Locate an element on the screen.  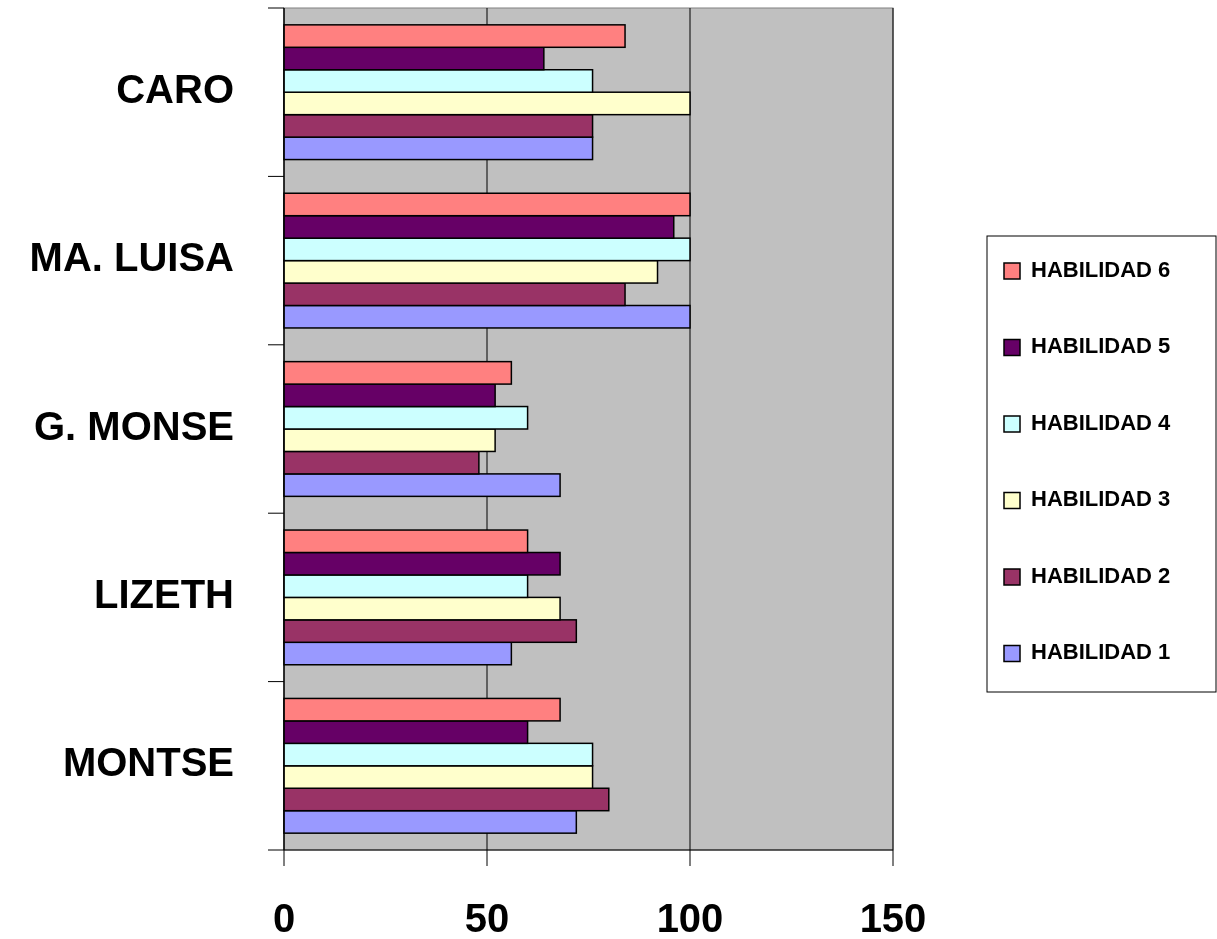
y-tick-label: MONTSE is located at coordinates (148, 762).